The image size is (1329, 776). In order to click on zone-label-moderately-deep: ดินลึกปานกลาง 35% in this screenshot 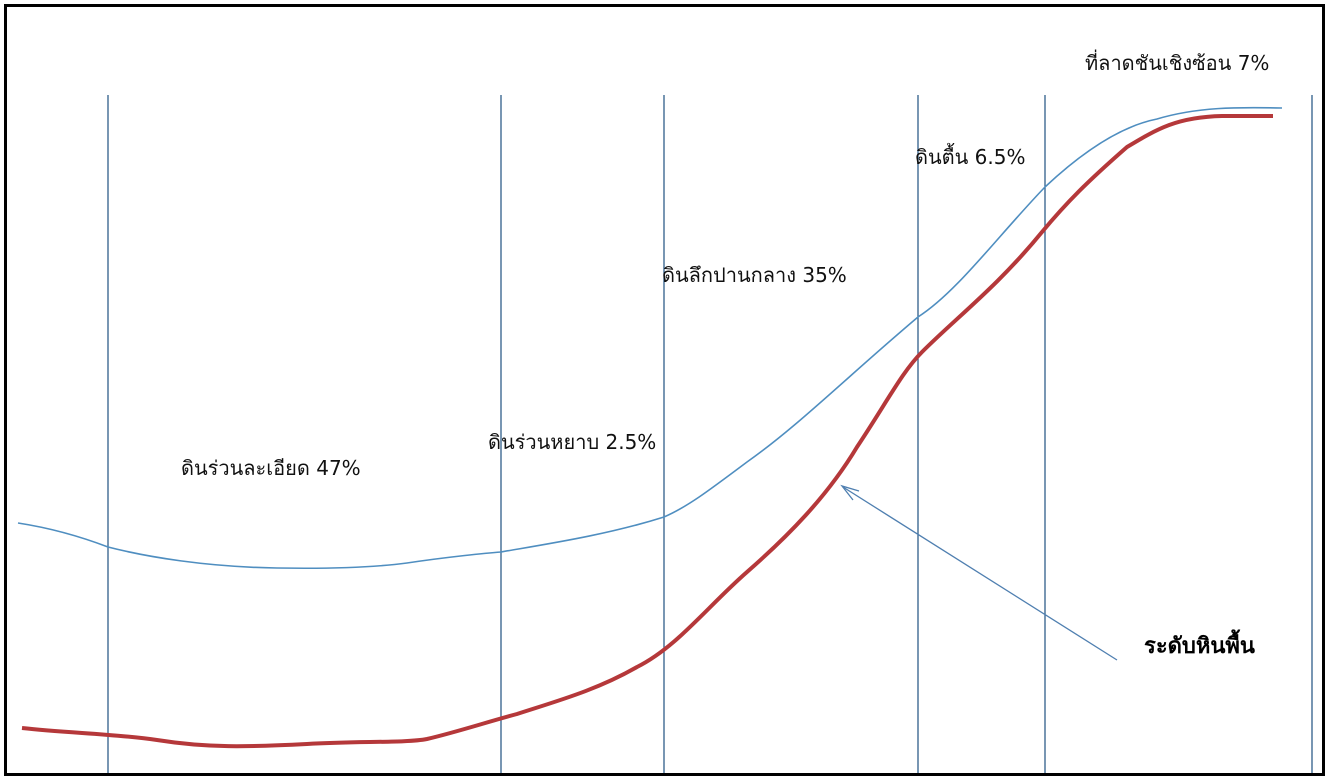, I will do `click(754, 275)`.